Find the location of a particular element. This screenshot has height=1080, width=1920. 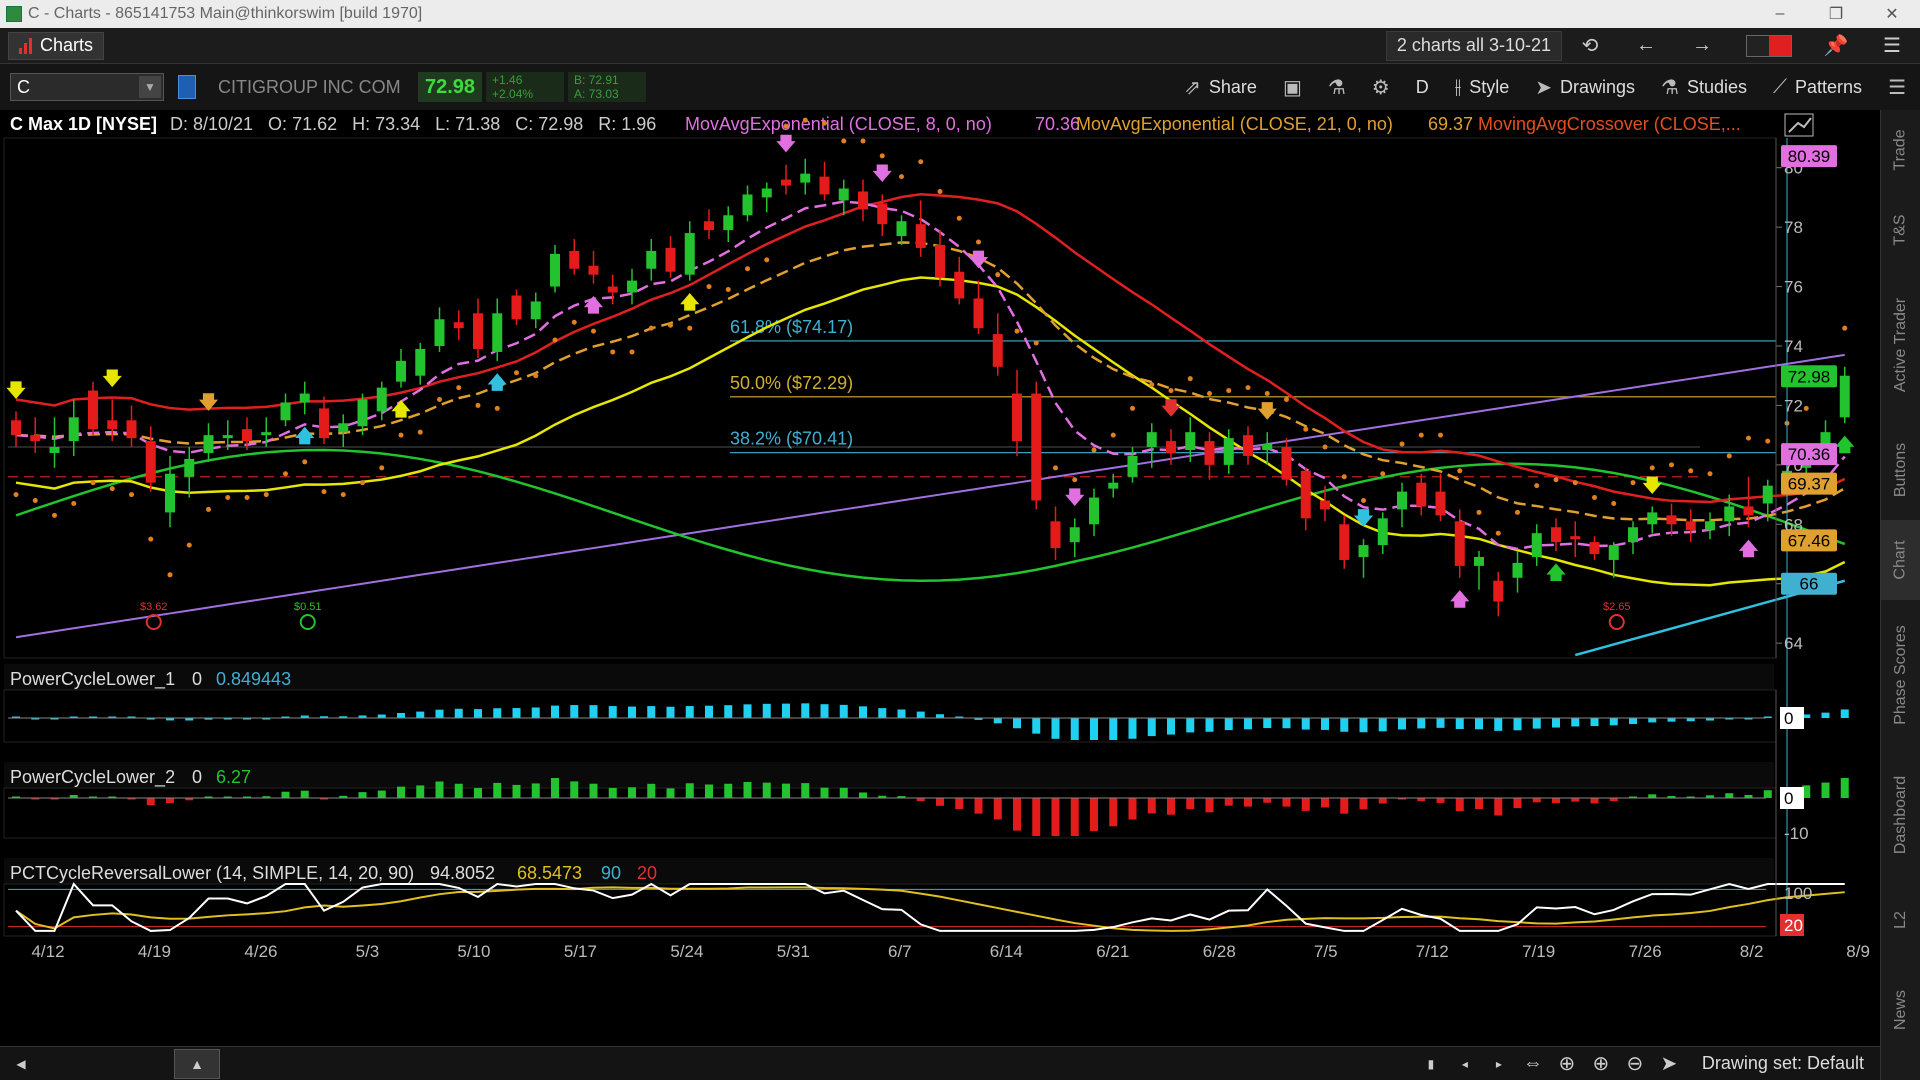

price-label-badge: 67.46 is located at coordinates (1809, 540).